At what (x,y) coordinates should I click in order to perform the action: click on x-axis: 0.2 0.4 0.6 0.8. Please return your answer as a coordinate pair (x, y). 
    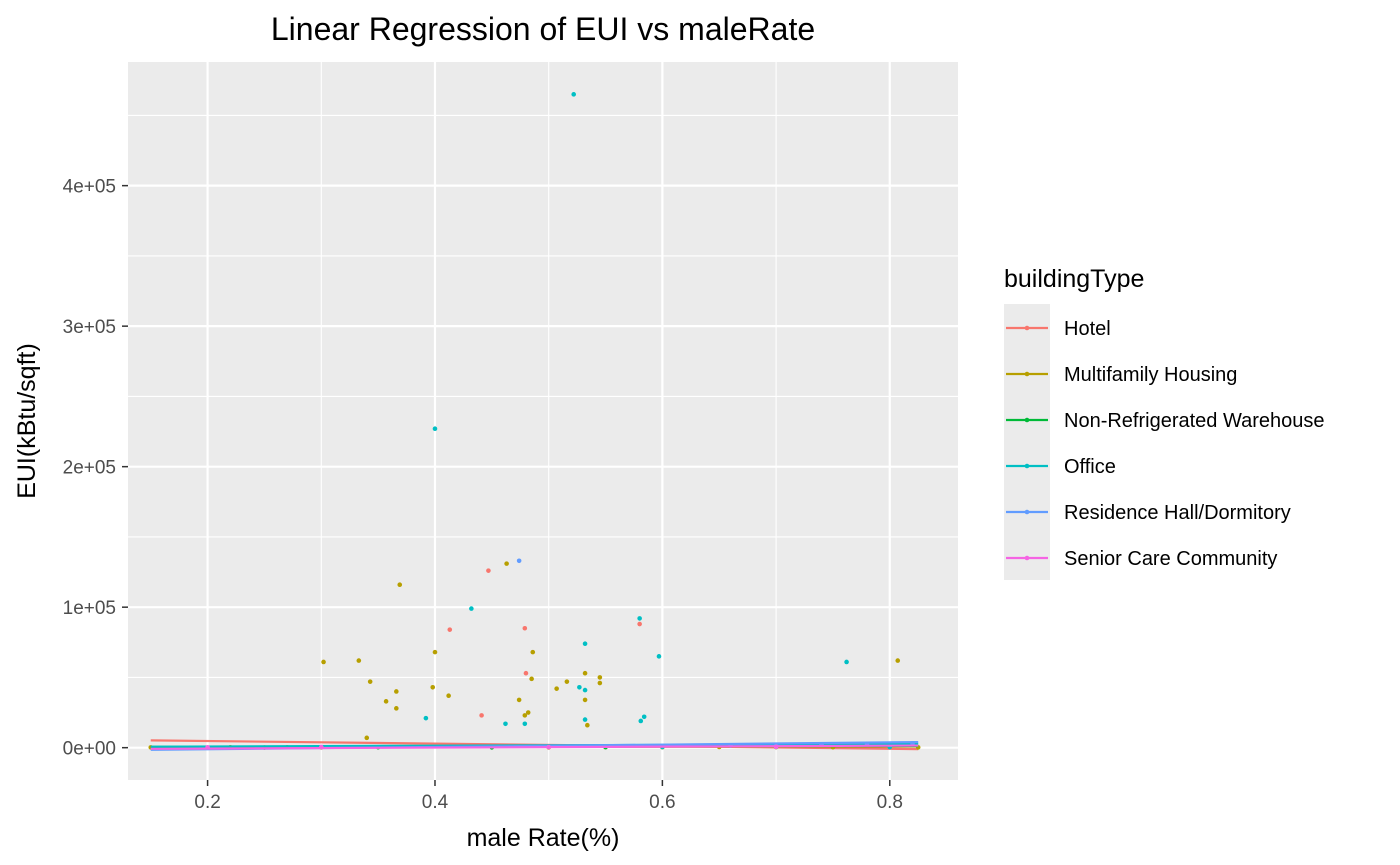
    Looking at the image, I should click on (548, 796).